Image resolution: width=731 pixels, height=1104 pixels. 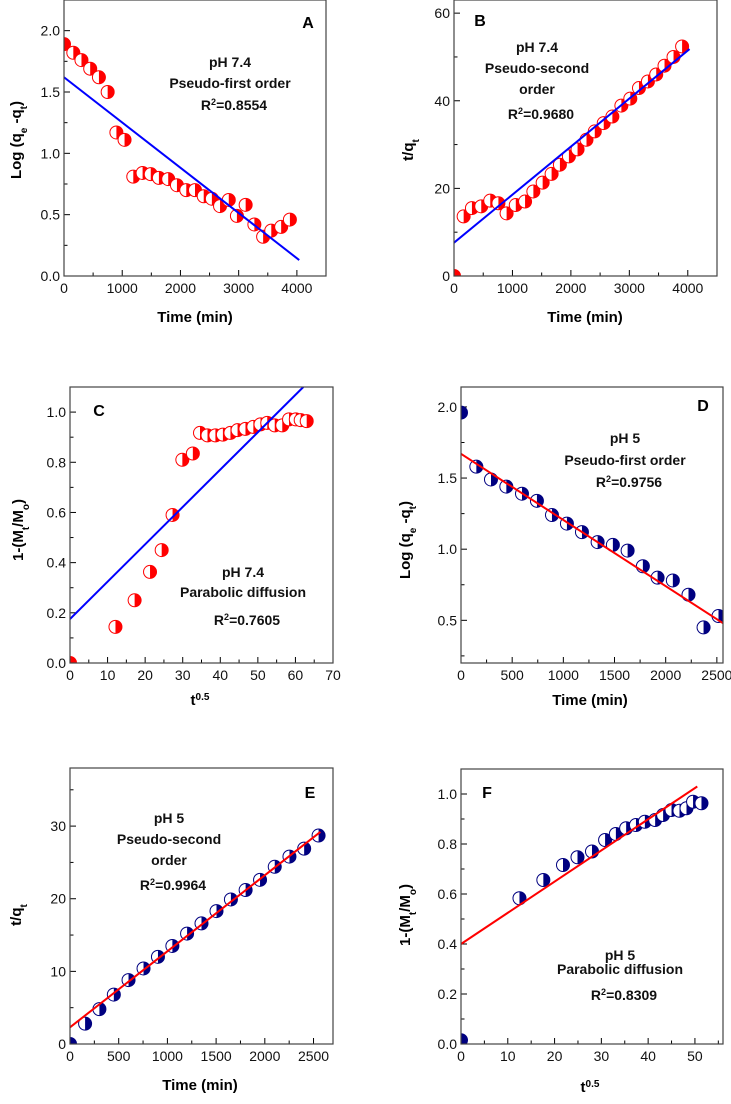 I want to click on r-symbol: R, so click(x=206, y=105).